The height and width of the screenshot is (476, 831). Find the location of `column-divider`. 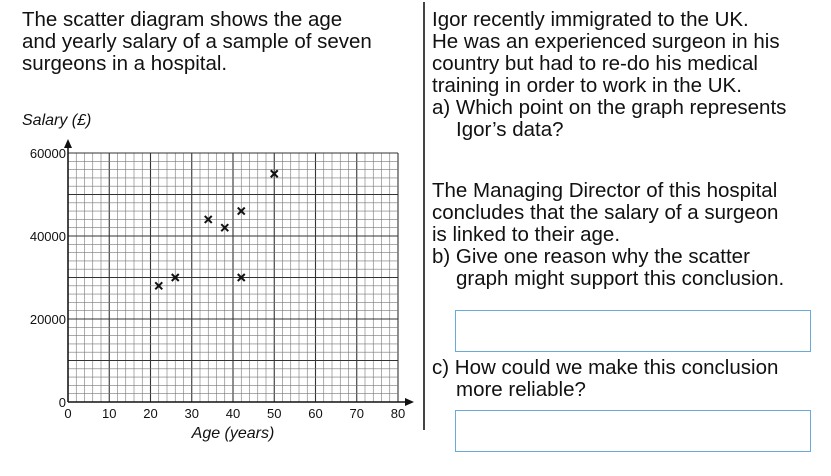

column-divider is located at coordinates (424, 216).